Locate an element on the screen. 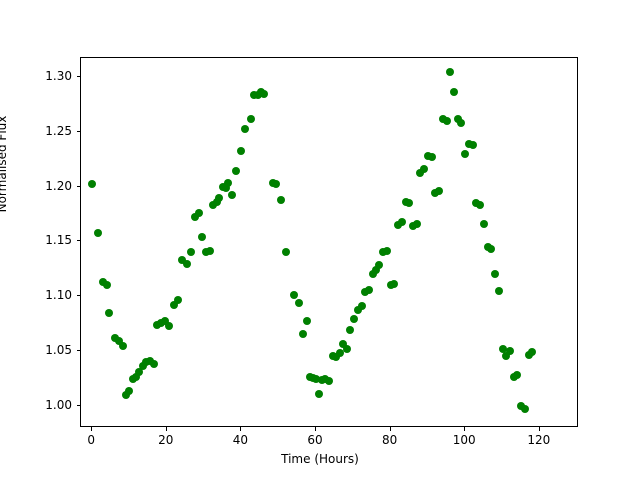 Image resolution: width=640 pixels, height=480 pixels. y-axis-tick-label: 1.25 is located at coordinates (58, 130).